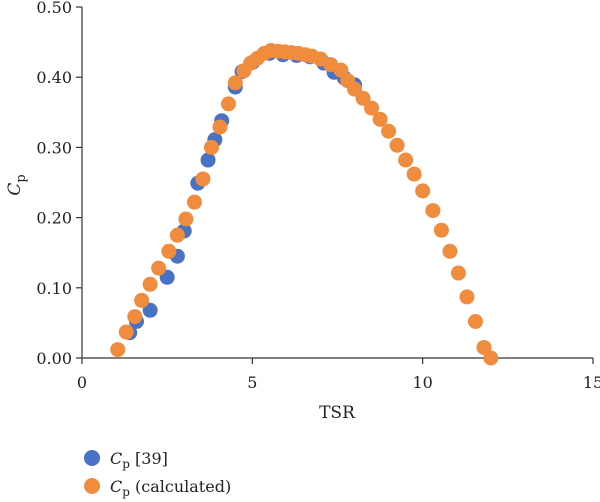  Describe the element at coordinates (139, 460) in the screenshot. I see `legend-label-series-1: Cp [39]` at that location.